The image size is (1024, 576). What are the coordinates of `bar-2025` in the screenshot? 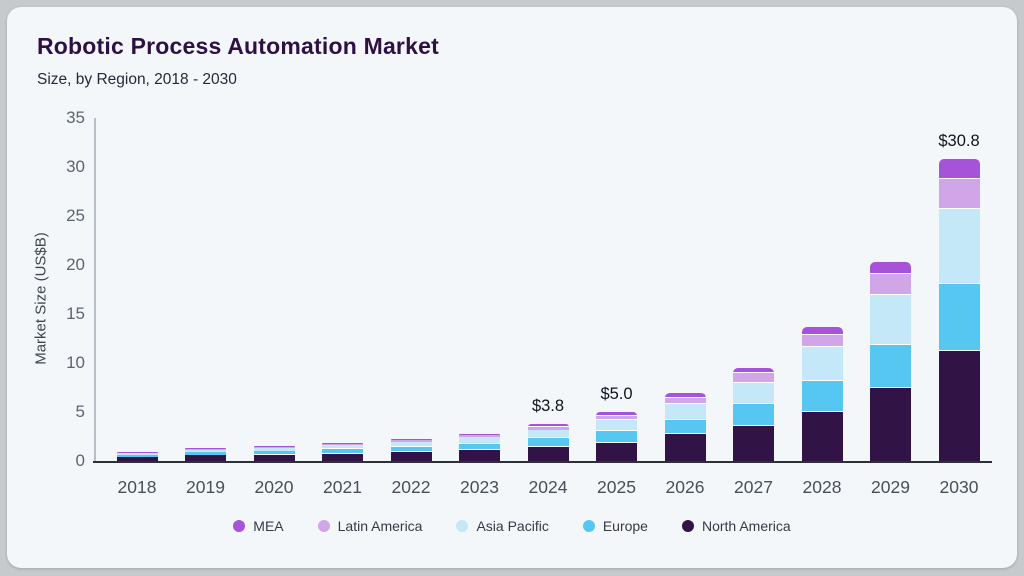 It's located at (616, 436).